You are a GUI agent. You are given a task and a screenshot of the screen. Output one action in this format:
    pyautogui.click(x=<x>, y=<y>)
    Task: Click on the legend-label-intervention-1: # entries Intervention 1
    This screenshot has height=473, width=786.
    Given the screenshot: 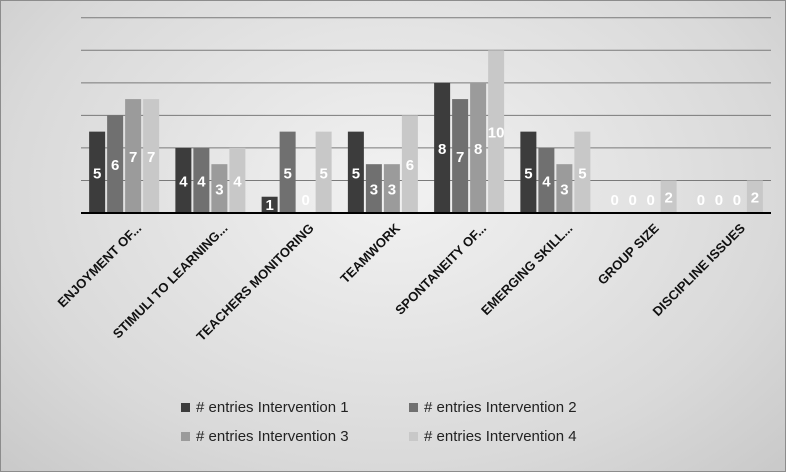 What is the action you would take?
    pyautogui.click(x=272, y=407)
    